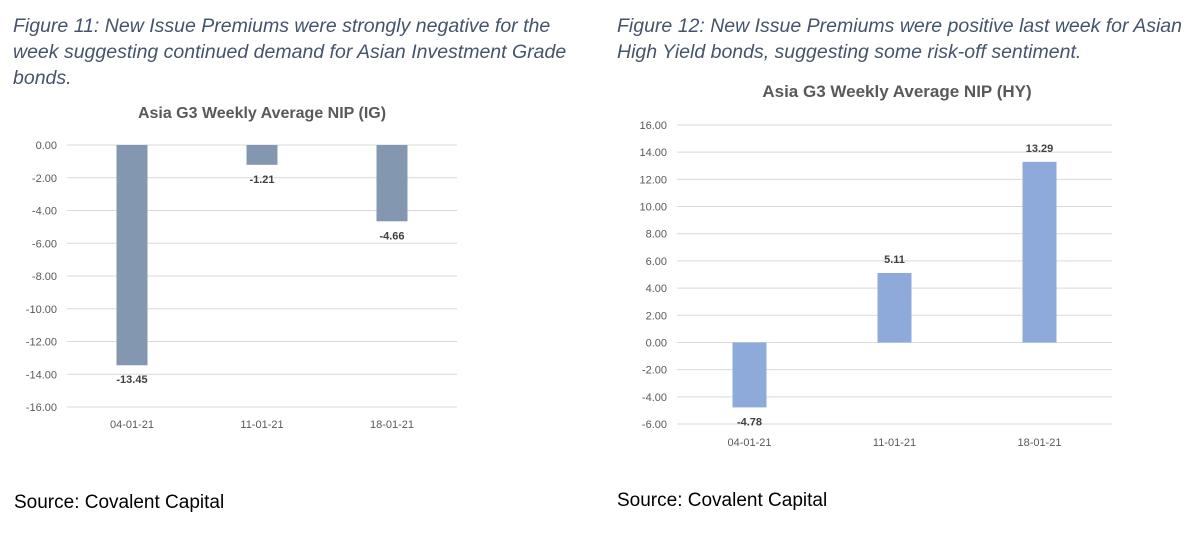  What do you see at coordinates (261, 180) in the screenshot?
I see `data-label: -1.21` at bounding box center [261, 180].